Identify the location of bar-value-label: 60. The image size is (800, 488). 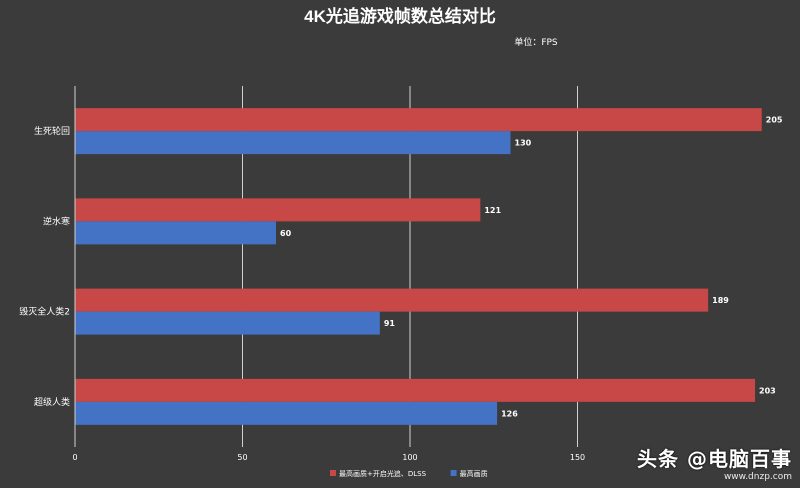
(286, 233).